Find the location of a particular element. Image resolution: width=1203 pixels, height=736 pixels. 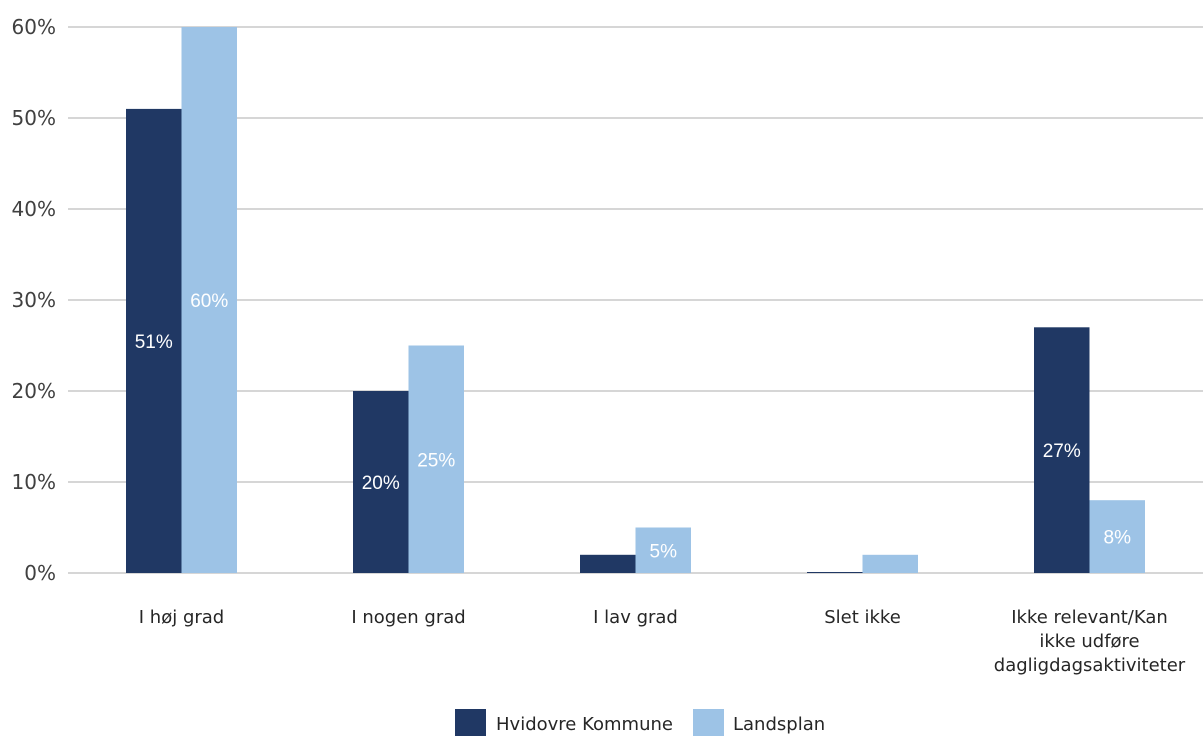

y-axis-tick-labels: 0% 10% 20% 30% 40% 50% 60% is located at coordinates (34, 300).